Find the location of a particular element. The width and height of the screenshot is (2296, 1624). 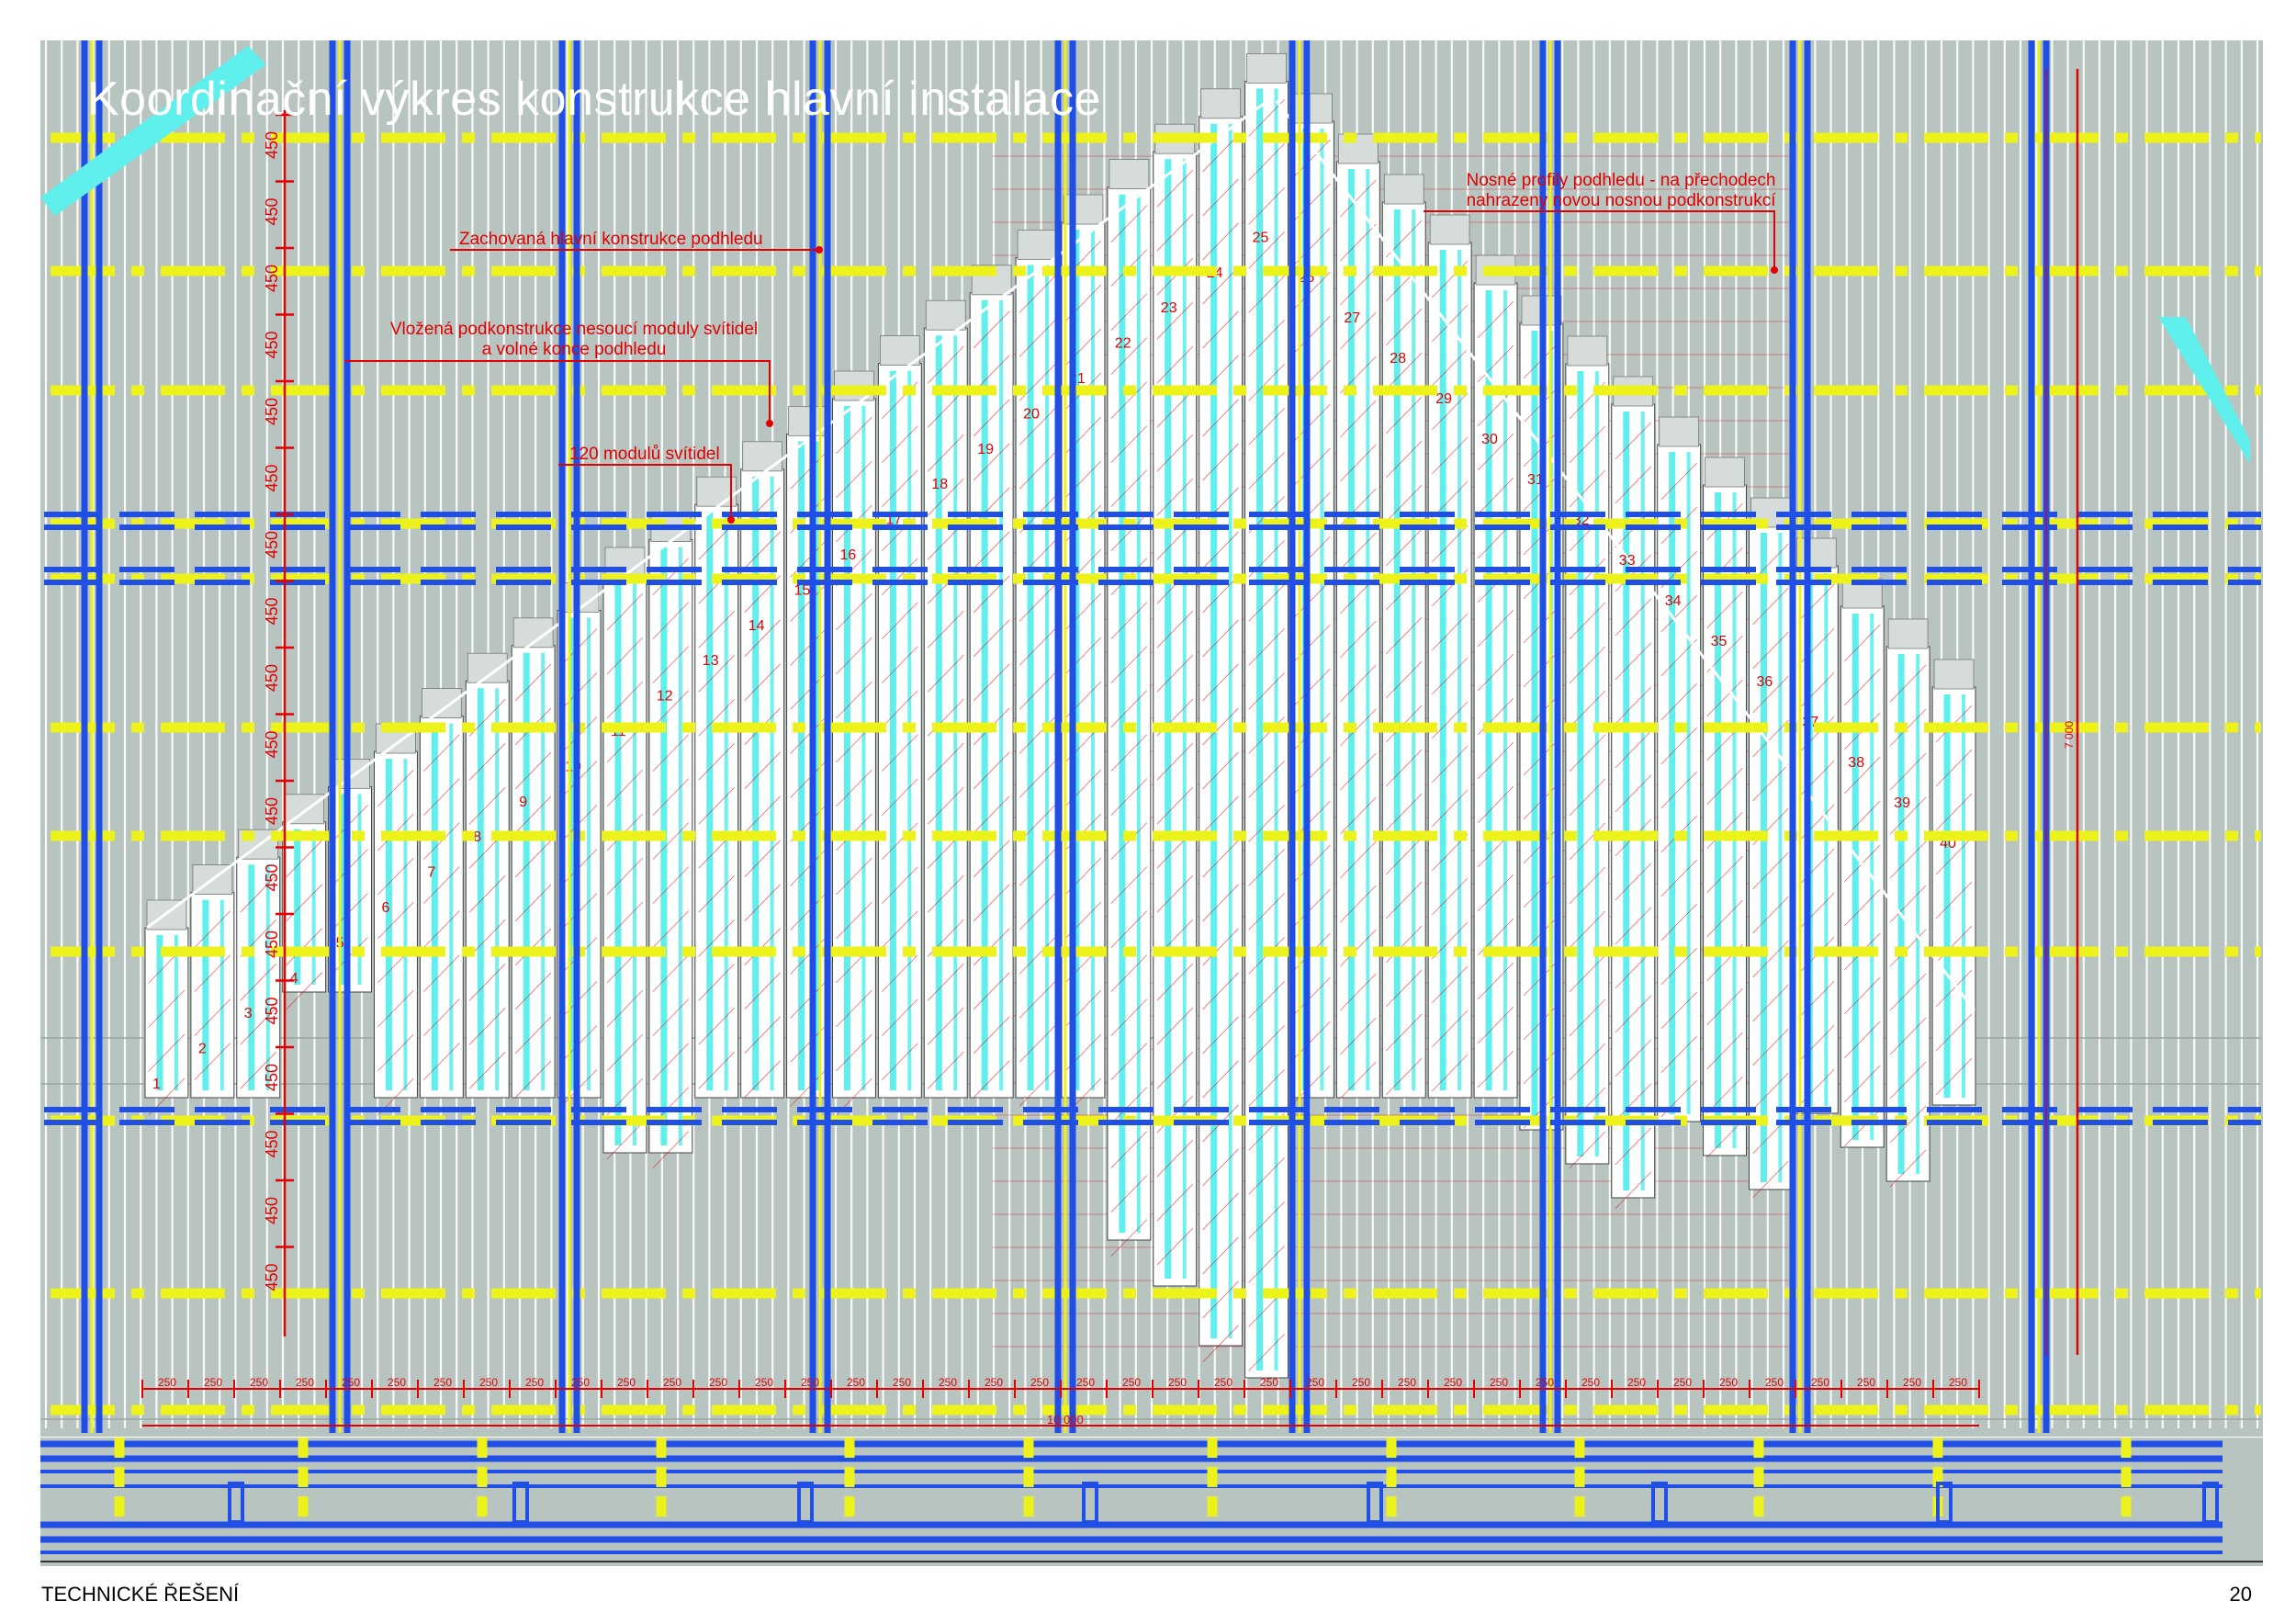

module-number: 13 is located at coordinates (711, 661).